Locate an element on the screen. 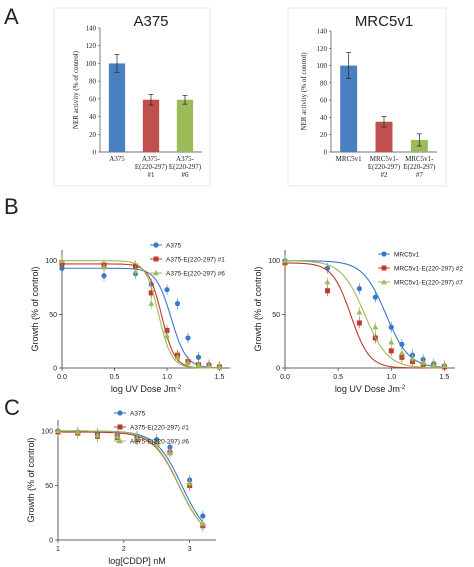 The height and width of the screenshot is (567, 474). panel-label-b: B is located at coordinates (11, 206).